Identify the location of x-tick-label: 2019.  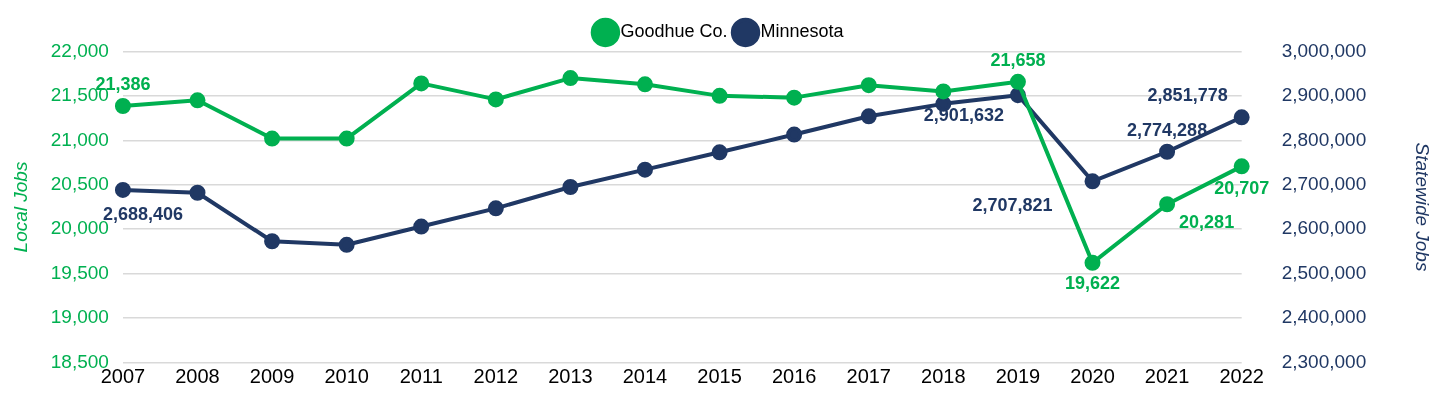
(1018, 376).